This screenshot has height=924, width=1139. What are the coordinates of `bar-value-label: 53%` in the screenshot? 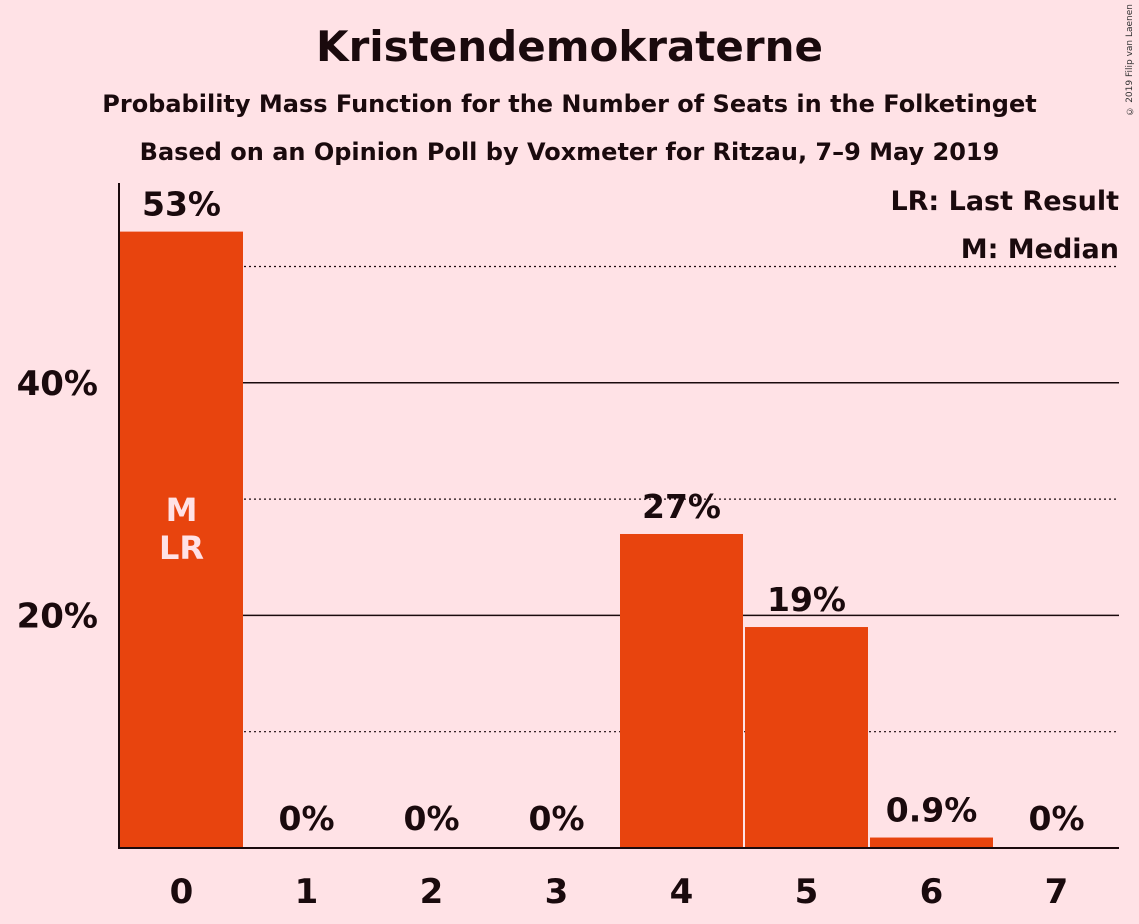 It's located at (181, 204).